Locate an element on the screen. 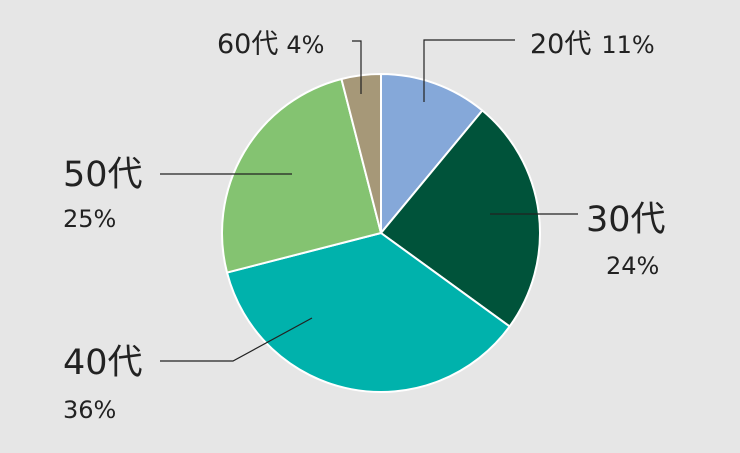  slice-name-40: 40代 is located at coordinates (103, 363).